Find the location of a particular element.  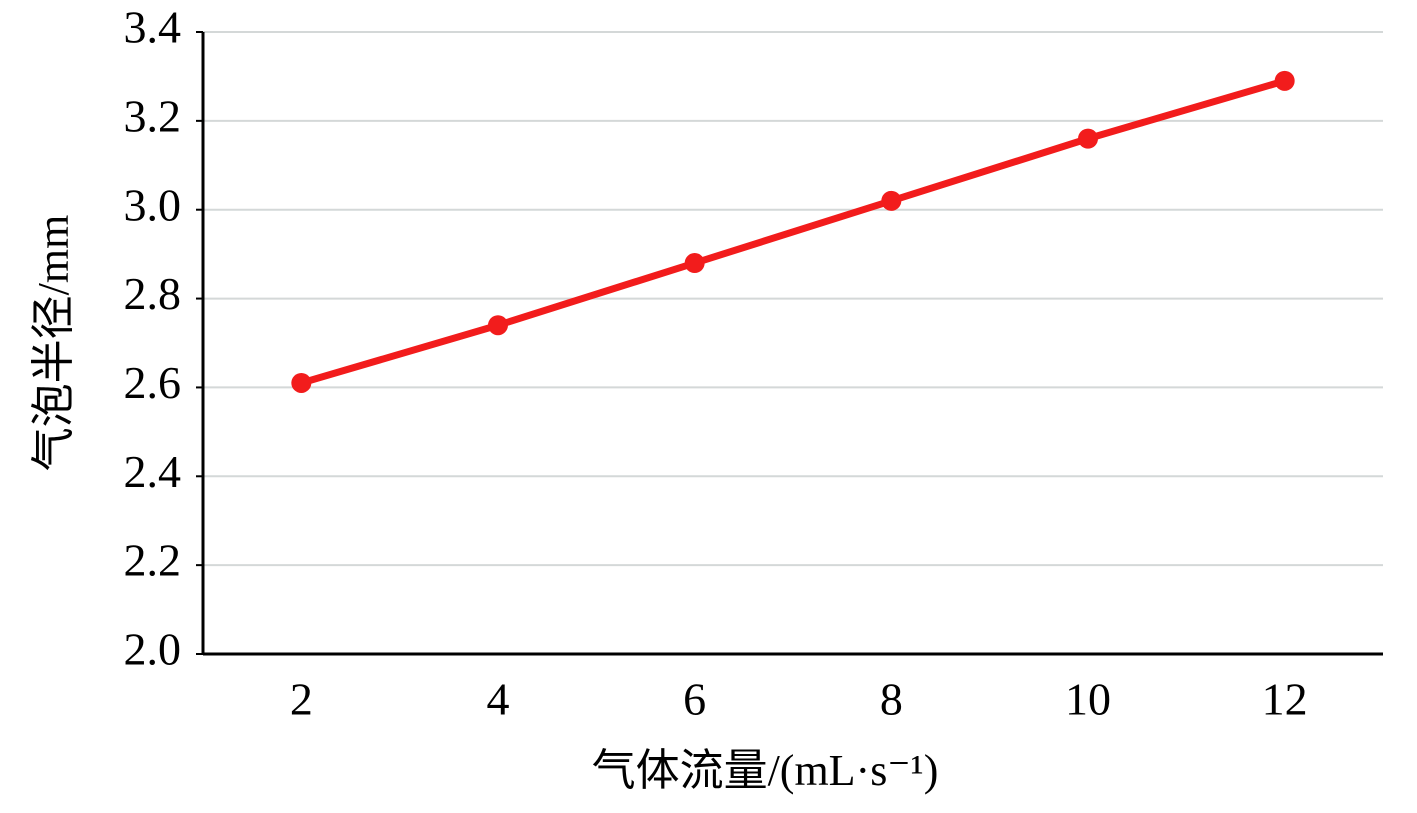

x-tick-label: 8 is located at coordinates (891, 699).